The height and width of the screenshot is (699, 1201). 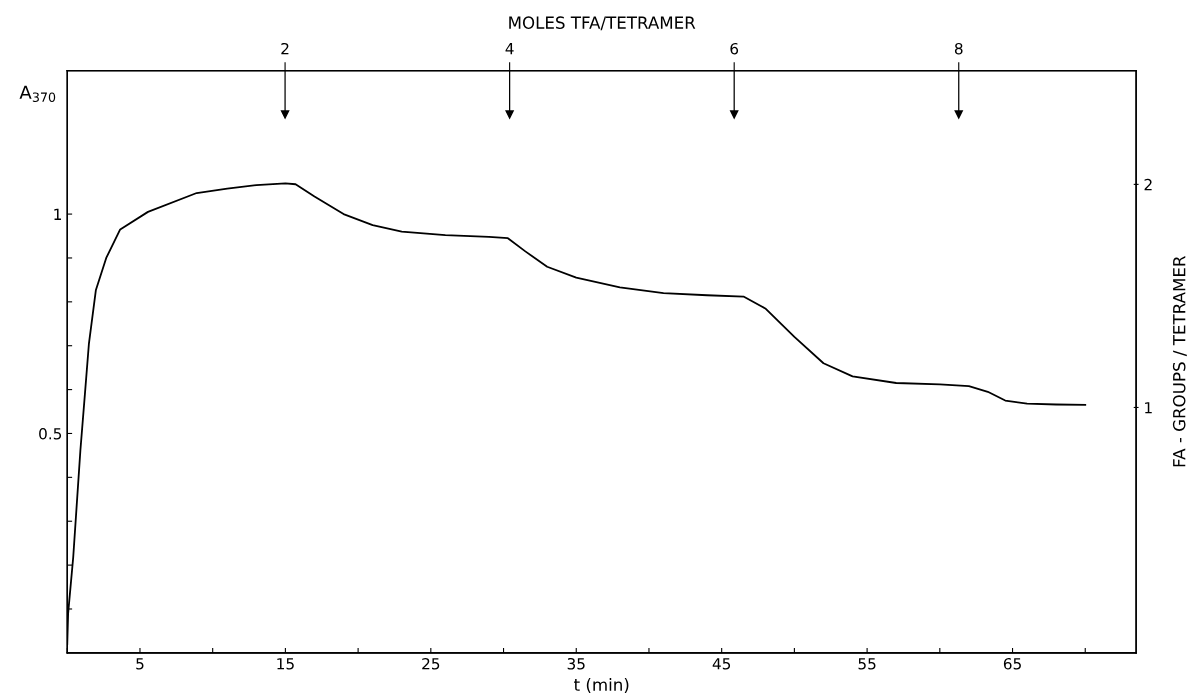 What do you see at coordinates (867, 664) in the screenshot?
I see `x-tick-label: 55` at bounding box center [867, 664].